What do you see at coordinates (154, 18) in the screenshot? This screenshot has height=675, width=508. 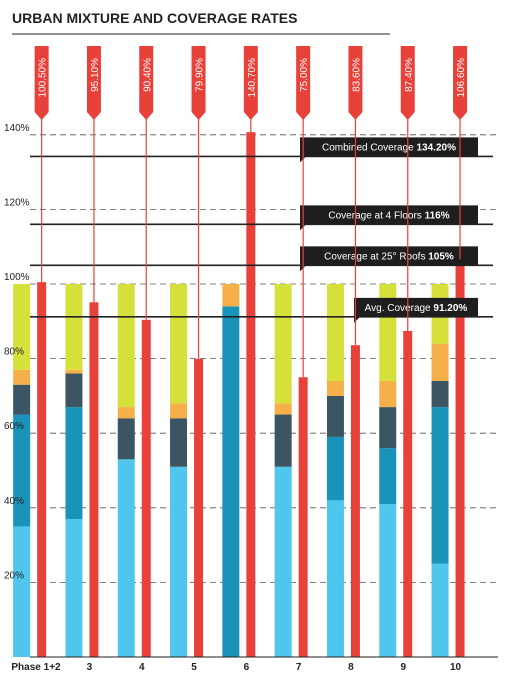 I see `chart-title: URBAN MIXTURE AND COVERAGE RATES` at bounding box center [154, 18].